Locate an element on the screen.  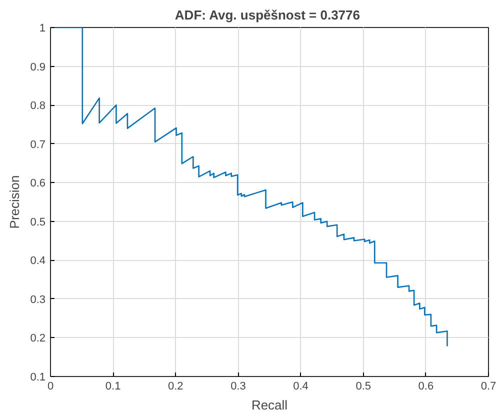
y-tick-label: 0.2 is located at coordinates (38, 338).